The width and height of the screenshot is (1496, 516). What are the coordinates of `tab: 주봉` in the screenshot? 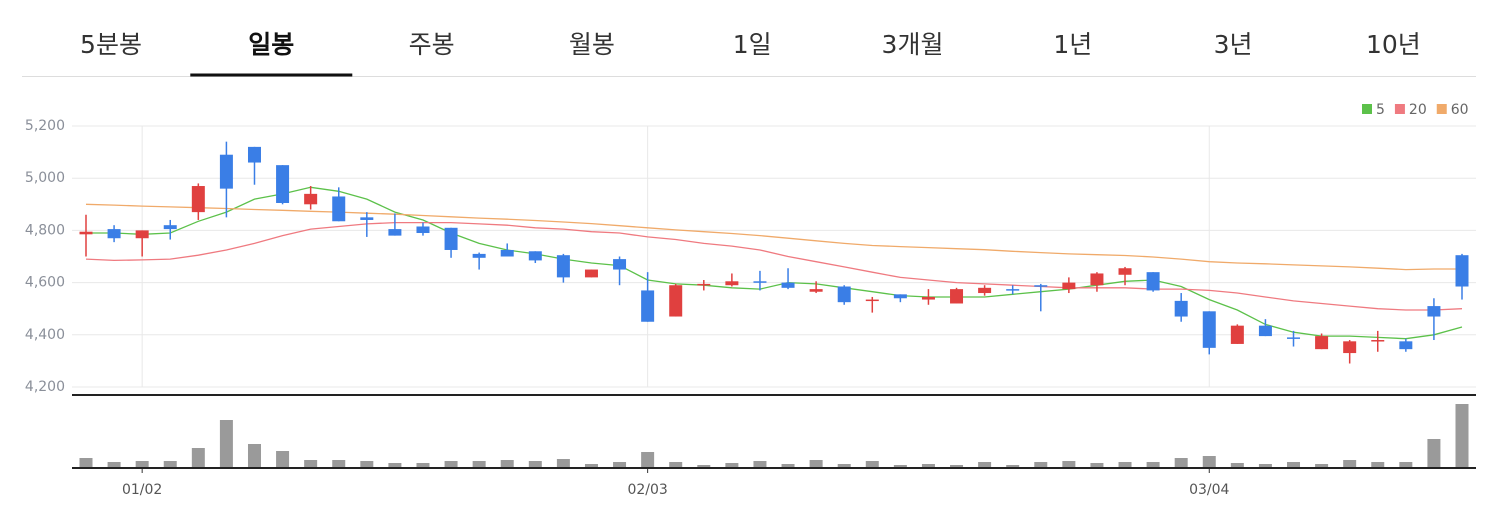 It's located at (432, 44).